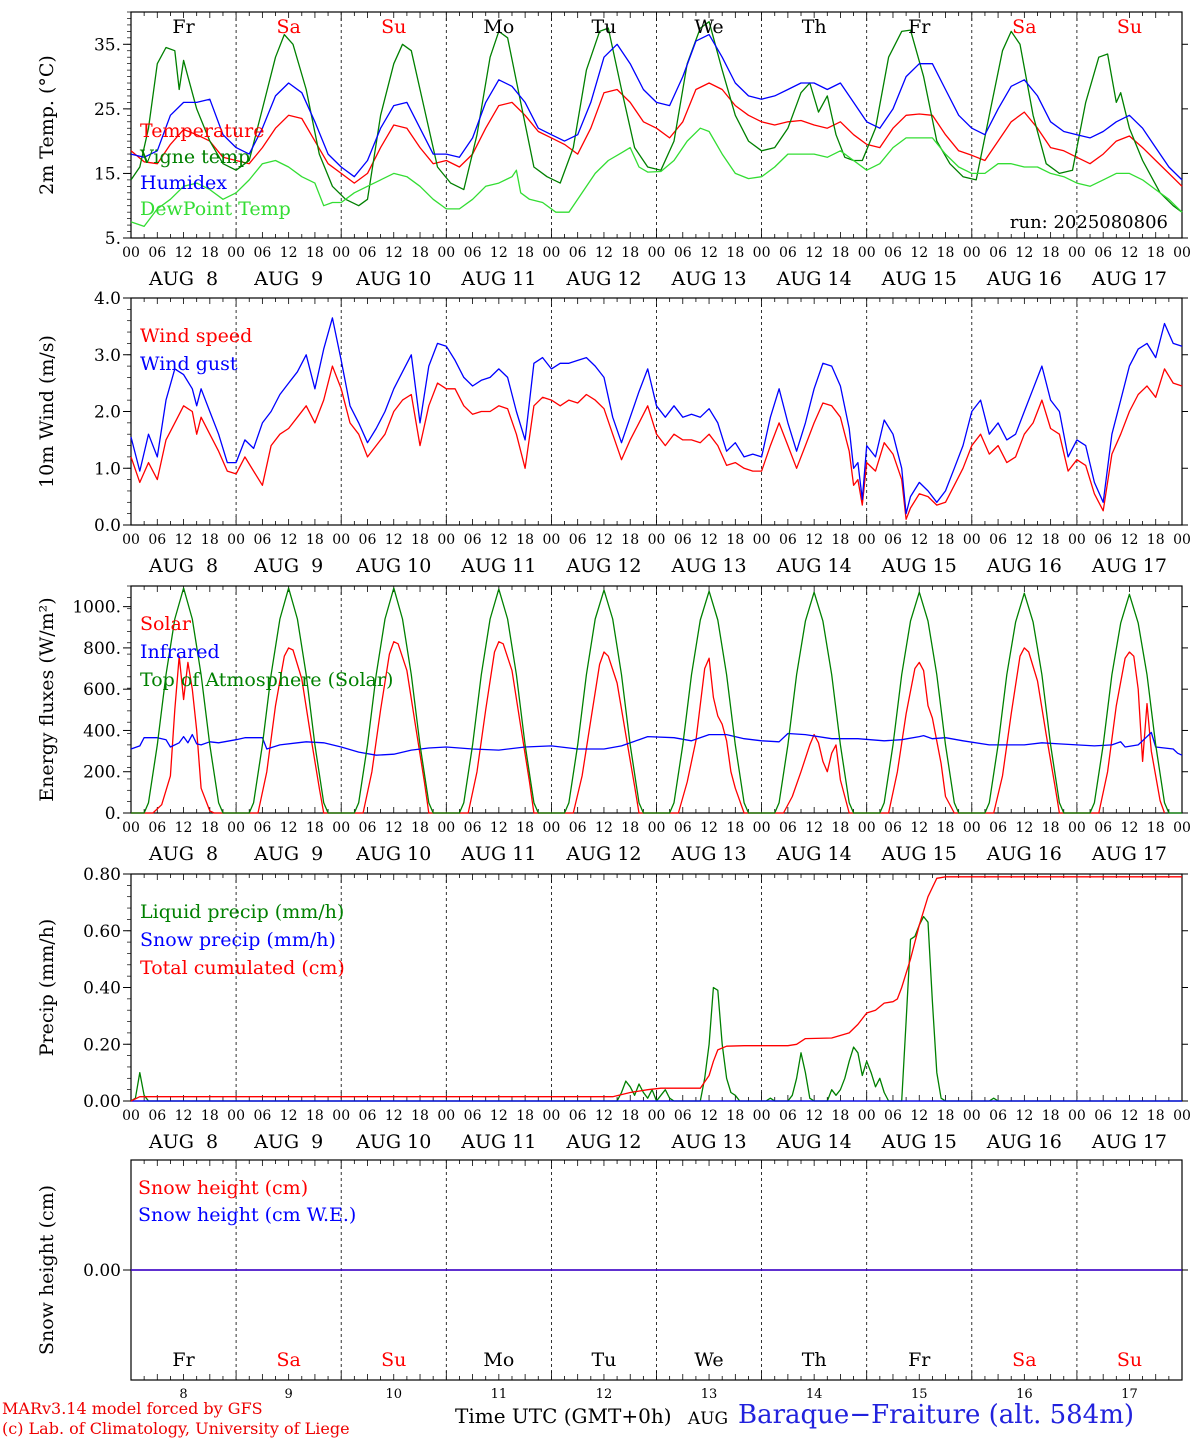 This screenshot has height=1440, width=1194. Describe the element at coordinates (107, 469) in the screenshot. I see `y-tick-label: 1.0` at that location.